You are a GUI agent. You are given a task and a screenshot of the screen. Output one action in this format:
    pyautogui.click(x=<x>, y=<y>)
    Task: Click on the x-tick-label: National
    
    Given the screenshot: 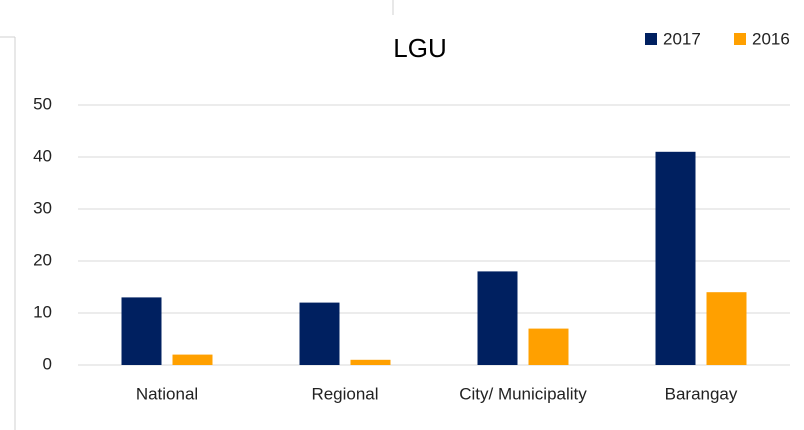 What is the action you would take?
    pyautogui.click(x=167, y=393)
    